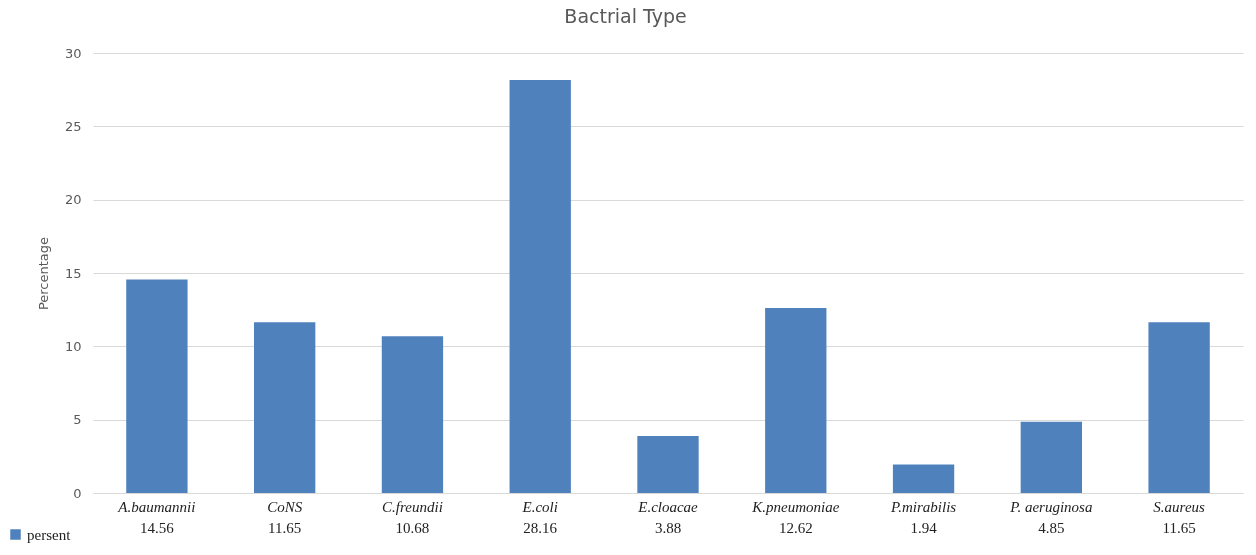 The image size is (1256, 555). I want to click on data-label: 12.62, so click(795, 528).